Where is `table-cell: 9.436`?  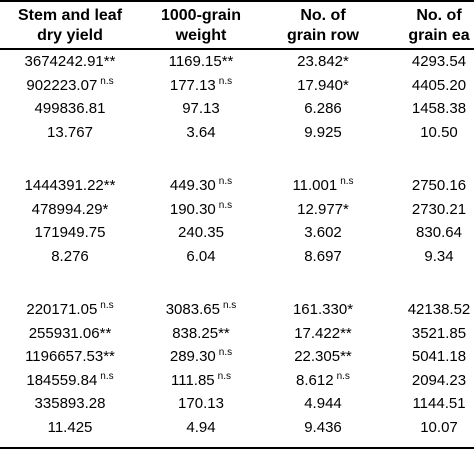 table-cell: 9.436 is located at coordinates (323, 428).